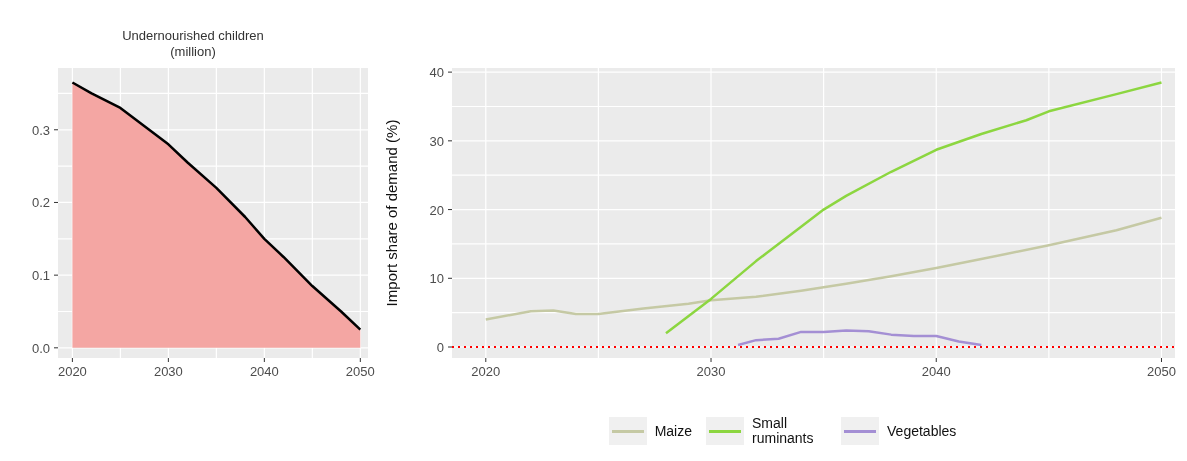 Image resolution: width=1187 pixels, height=461 pixels. Describe the element at coordinates (40, 348) in the screenshot. I see `y-tick-label: 0.0` at that location.